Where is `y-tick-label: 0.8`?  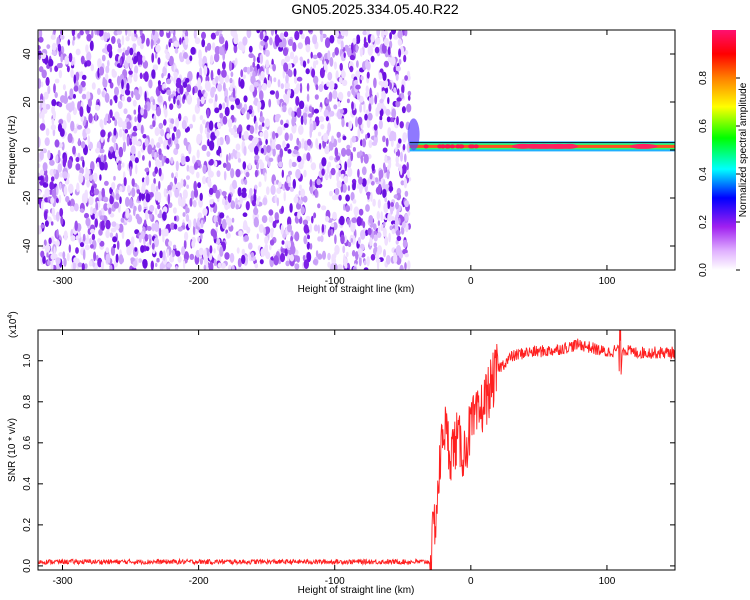 y-tick-label: 0.8 is located at coordinates (27, 401).